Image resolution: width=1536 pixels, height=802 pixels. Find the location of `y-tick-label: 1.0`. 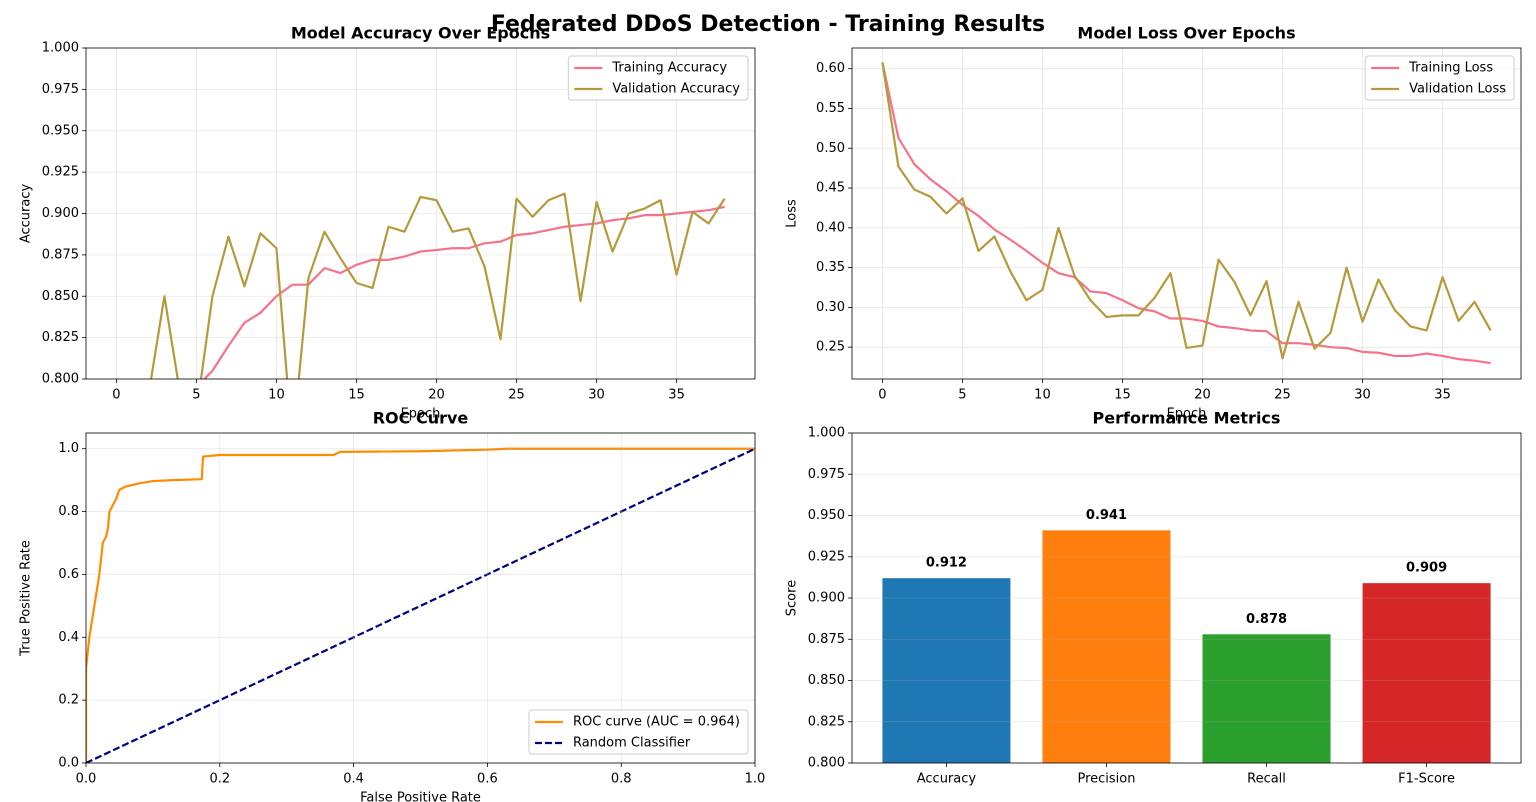

y-tick-label: 1.0 is located at coordinates (68, 448).